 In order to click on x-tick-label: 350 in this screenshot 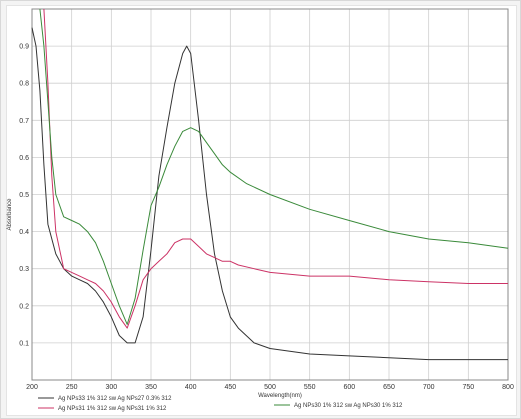, I will do `click(151, 387)`.